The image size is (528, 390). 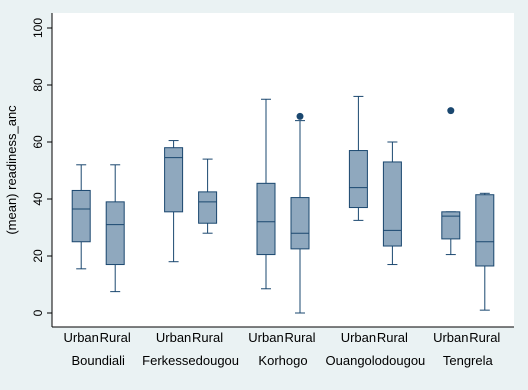 I want to click on group-label: Ouangolodougou, so click(x=376, y=360).